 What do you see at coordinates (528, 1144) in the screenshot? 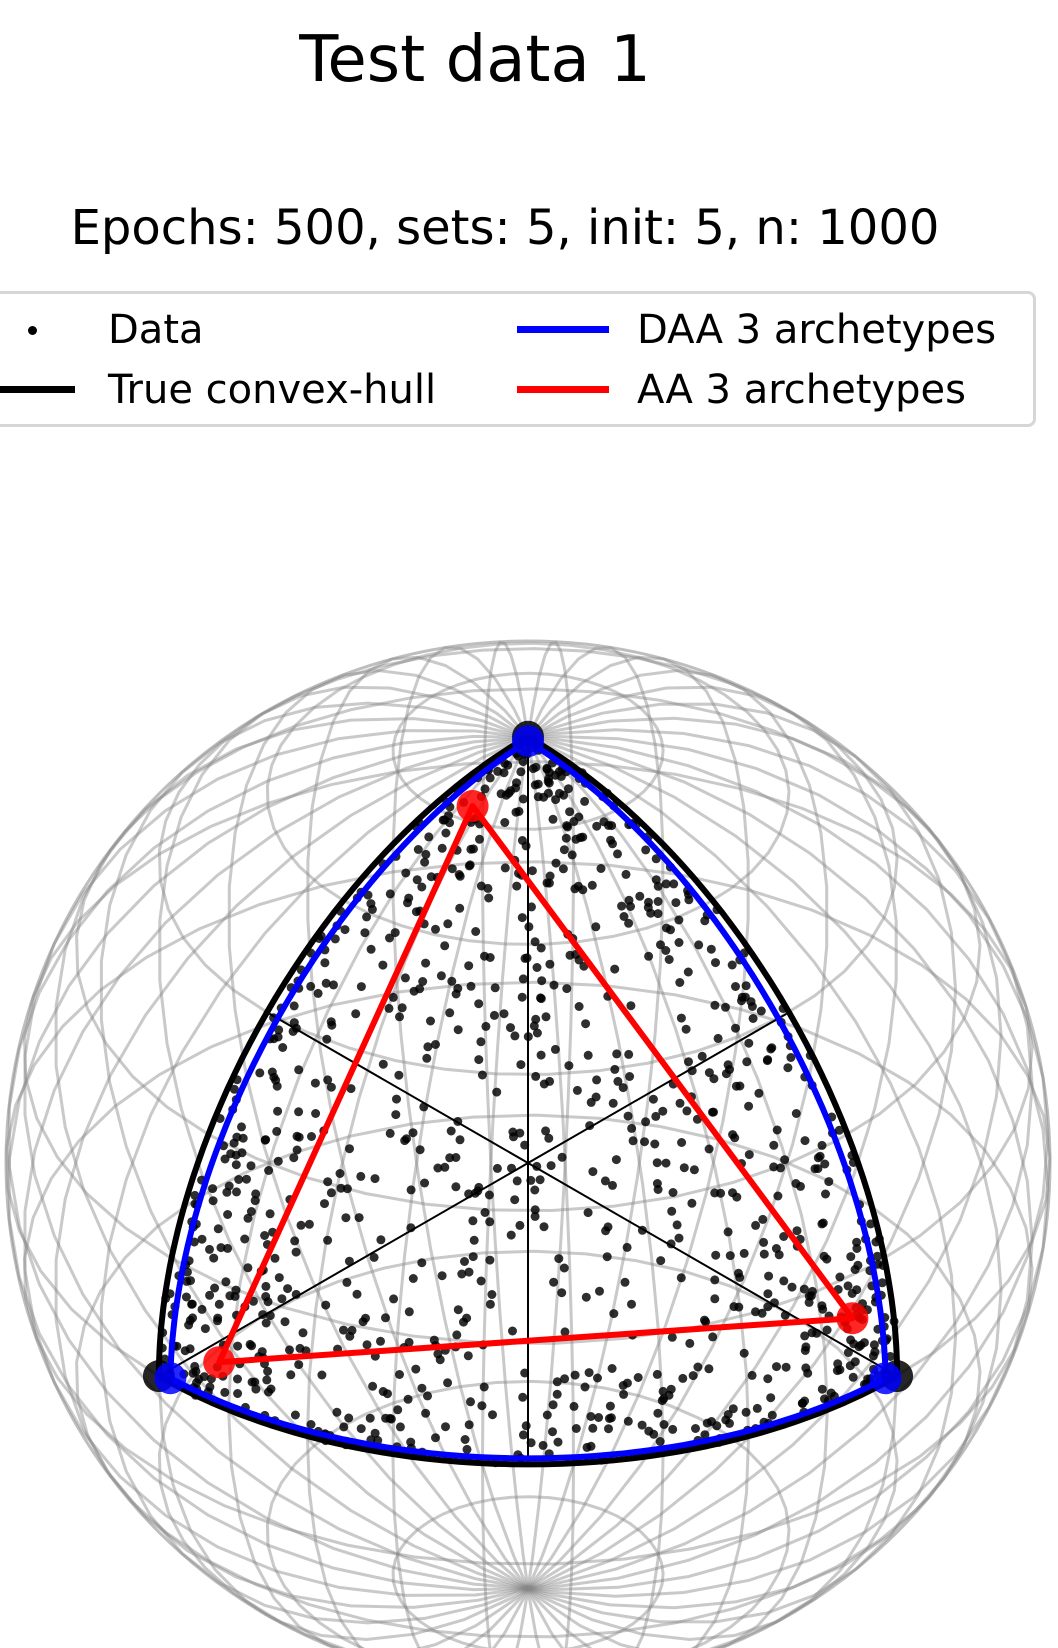
I see `meridian-line` at bounding box center [528, 1144].